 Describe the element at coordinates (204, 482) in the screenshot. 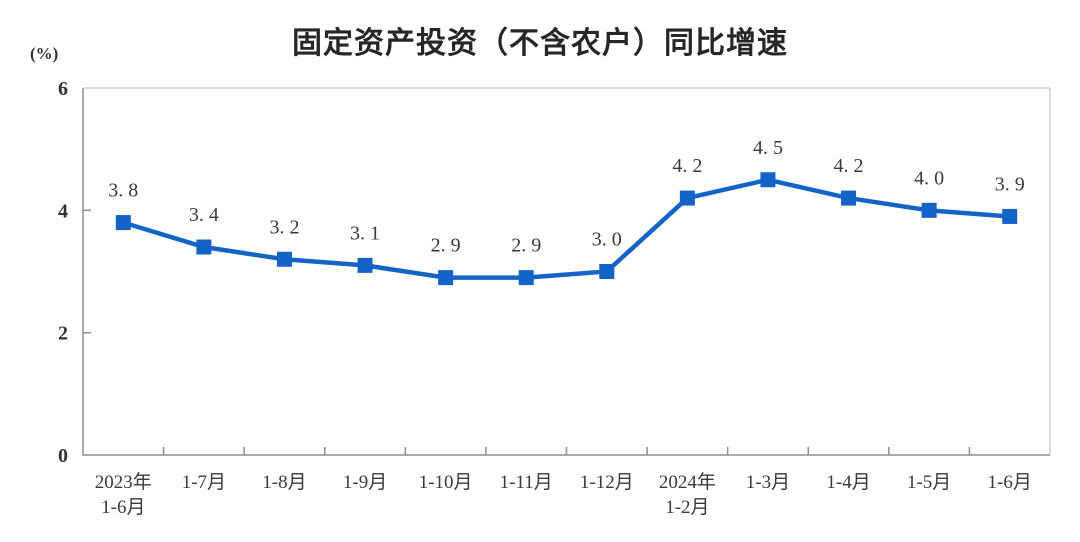

I see `x-category-label: 1-7月` at that location.